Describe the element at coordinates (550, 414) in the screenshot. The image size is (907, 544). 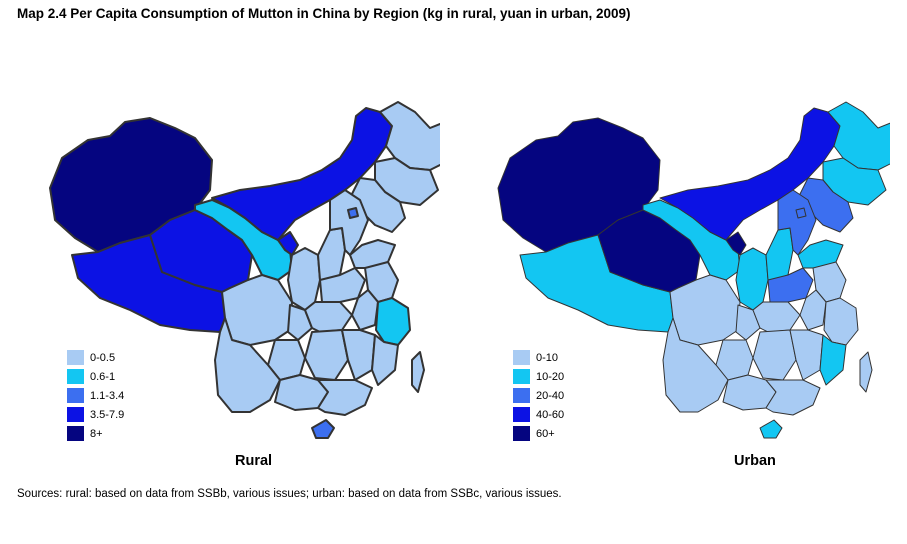
I see `legend-label: 40-60` at that location.